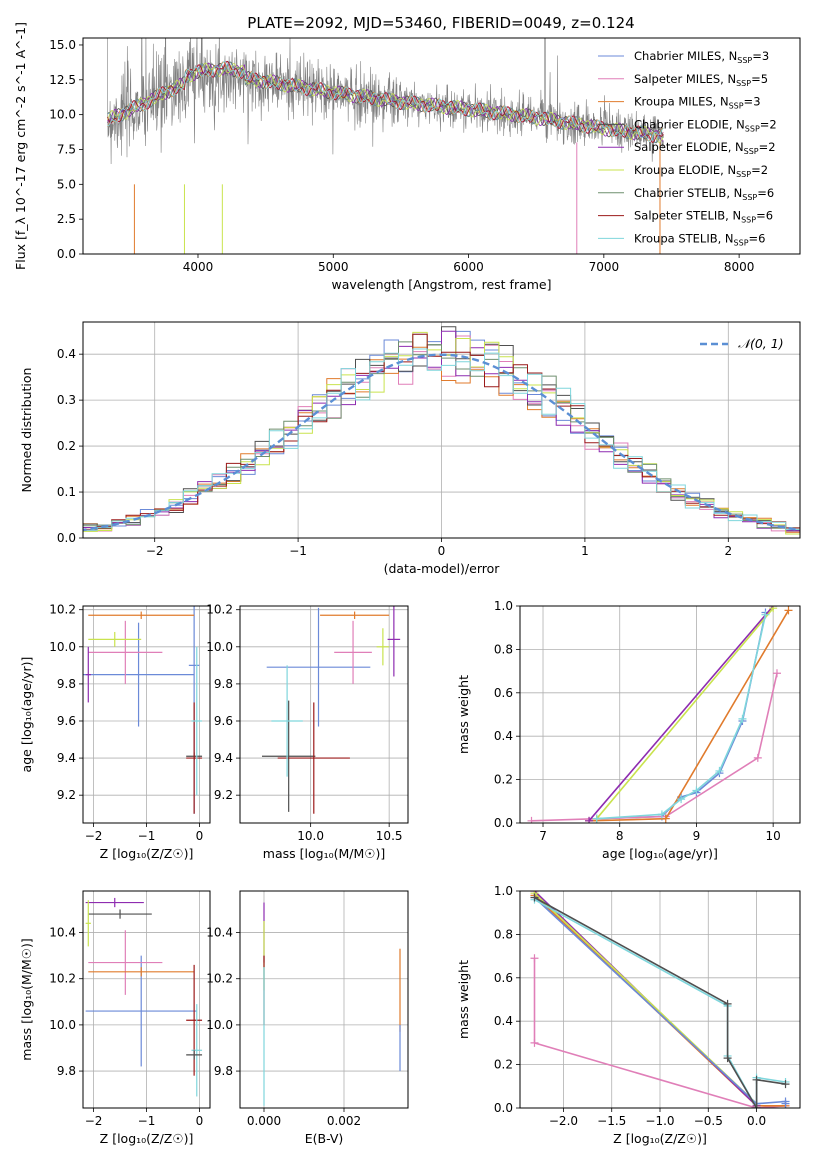 This screenshot has width=819, height=1170. What do you see at coordinates (677, 56) in the screenshot?
I see `legend-model-name: Chabrier MILES` at bounding box center [677, 56].